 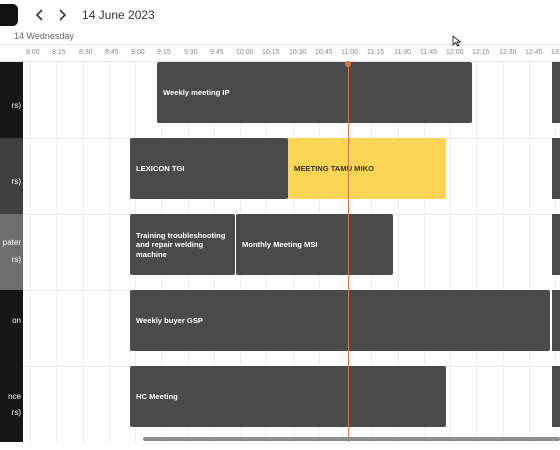 What do you see at coordinates (217, 52) in the screenshot?
I see `time-tick: 9:45` at bounding box center [217, 52].